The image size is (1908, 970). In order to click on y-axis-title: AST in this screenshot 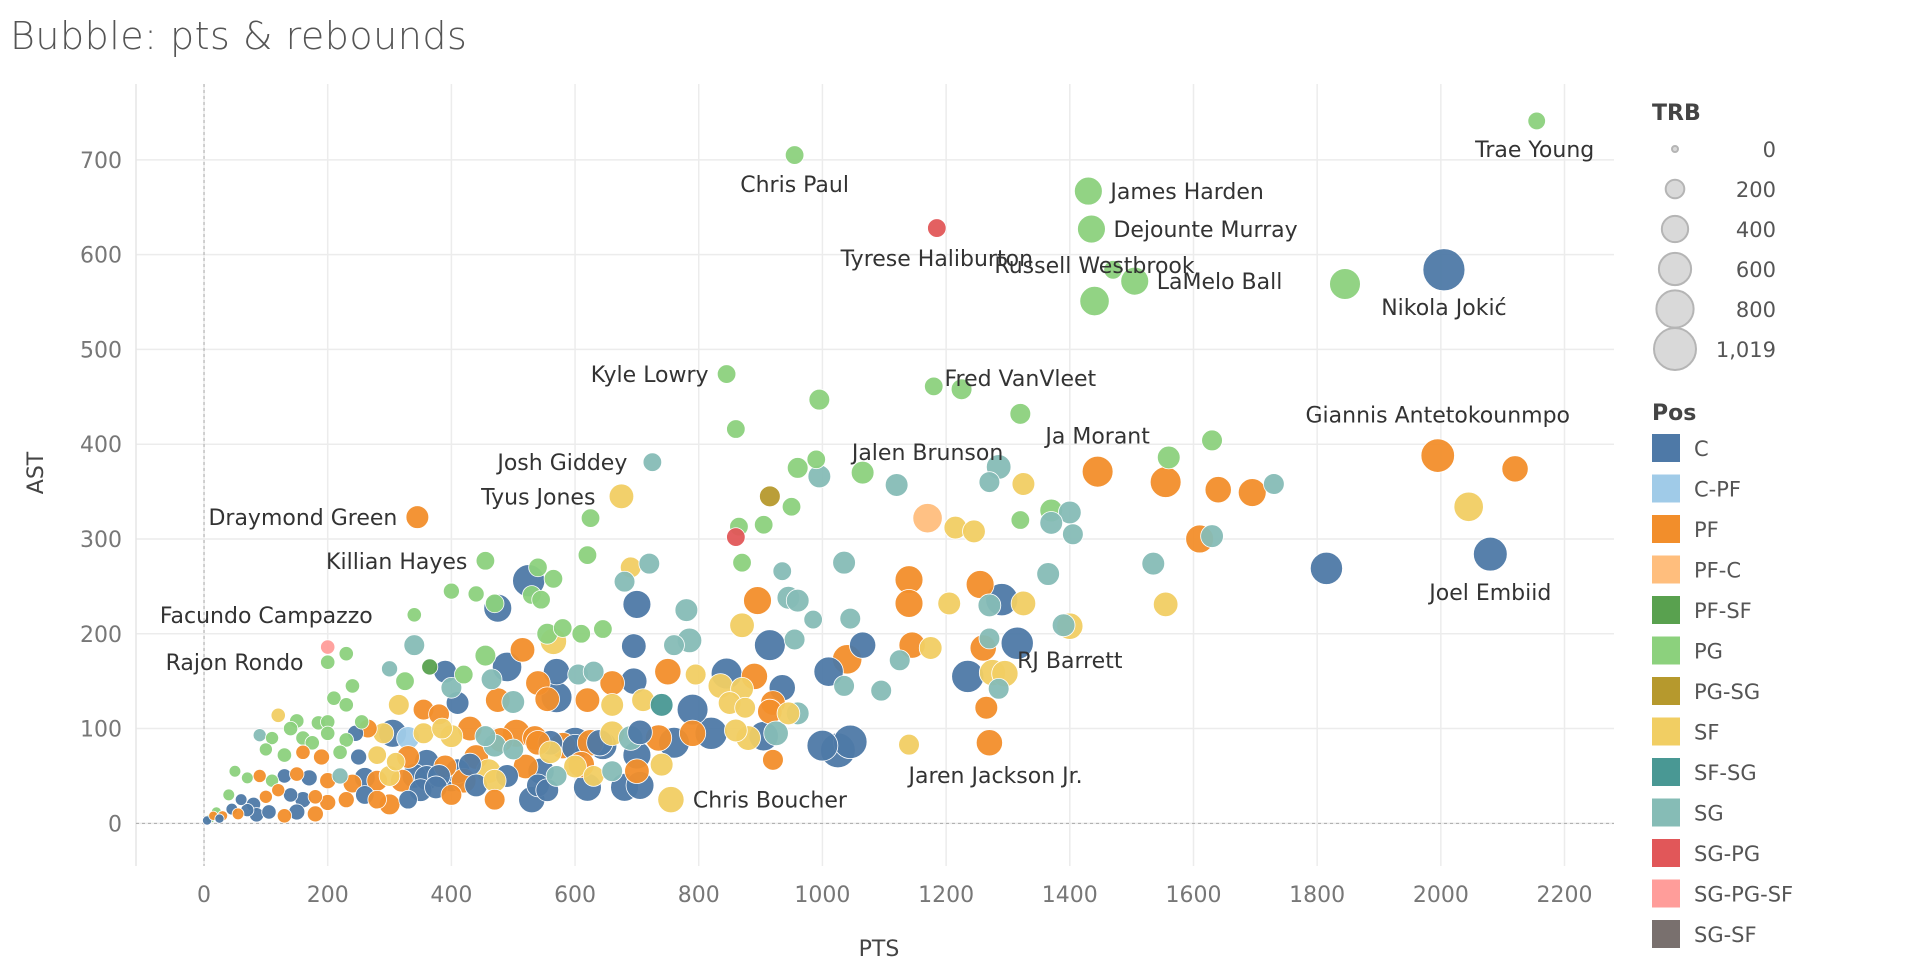, I will do `click(36, 472)`.